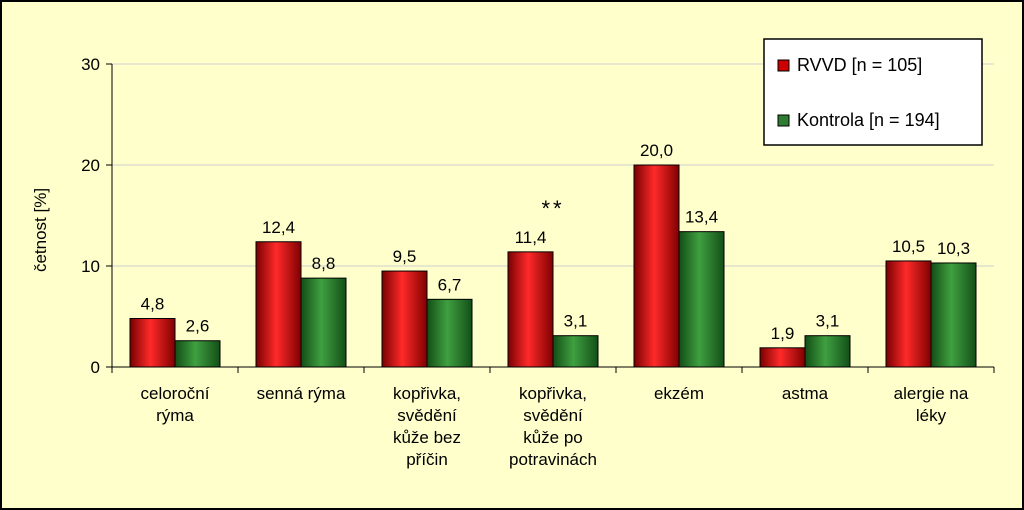  I want to click on category-label: alergie na, so click(931, 393).